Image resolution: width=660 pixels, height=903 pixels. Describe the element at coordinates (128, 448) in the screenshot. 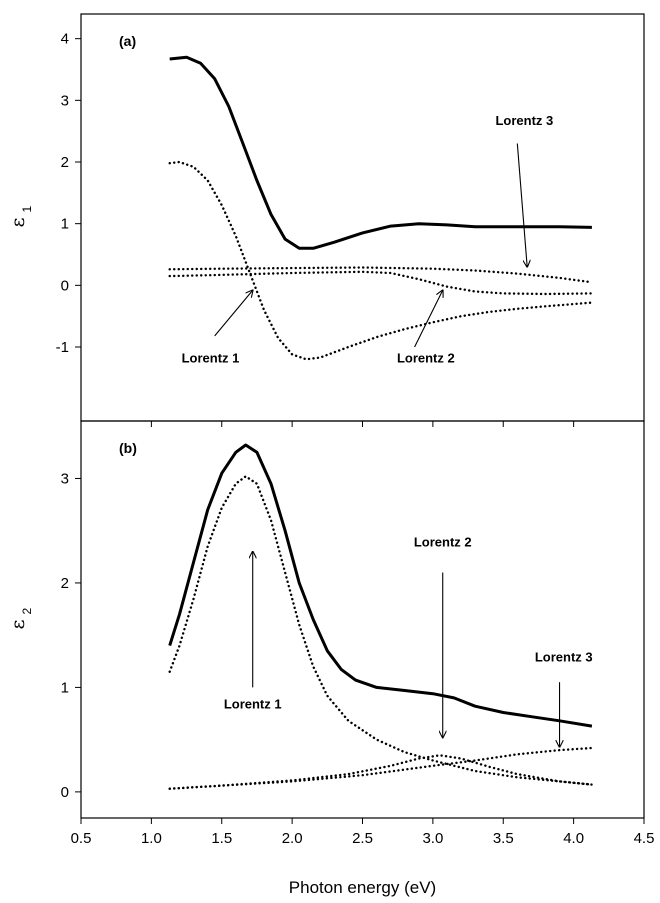

I see `panel-label: (b)` at that location.